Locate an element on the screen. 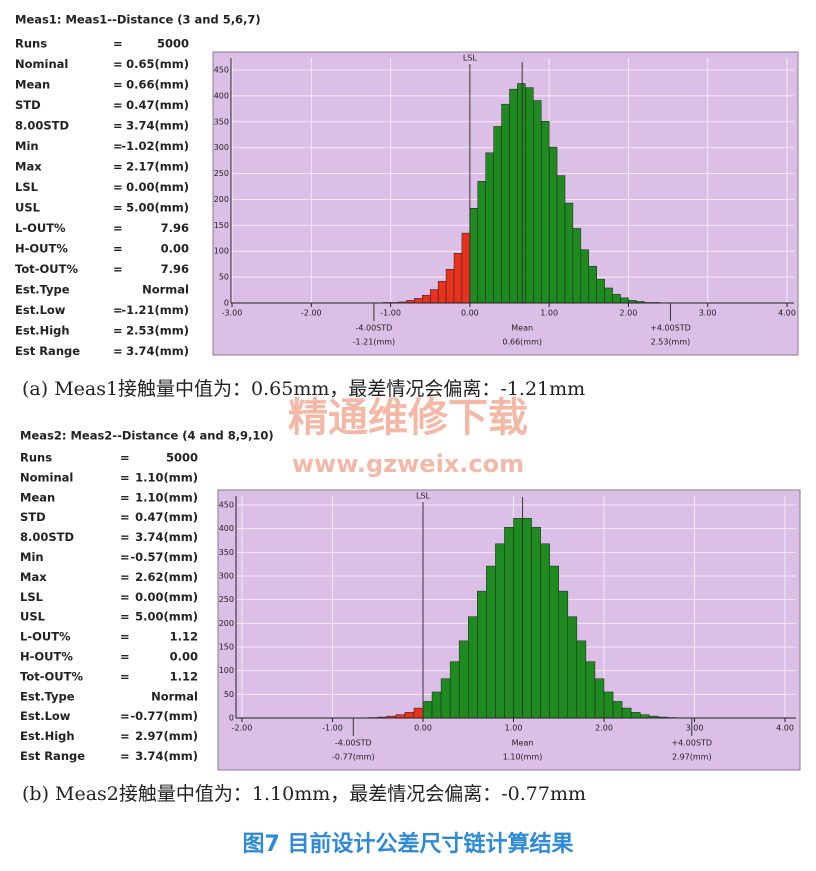 The height and width of the screenshot is (871, 816). annotation: -0.77(mm) is located at coordinates (353, 757).